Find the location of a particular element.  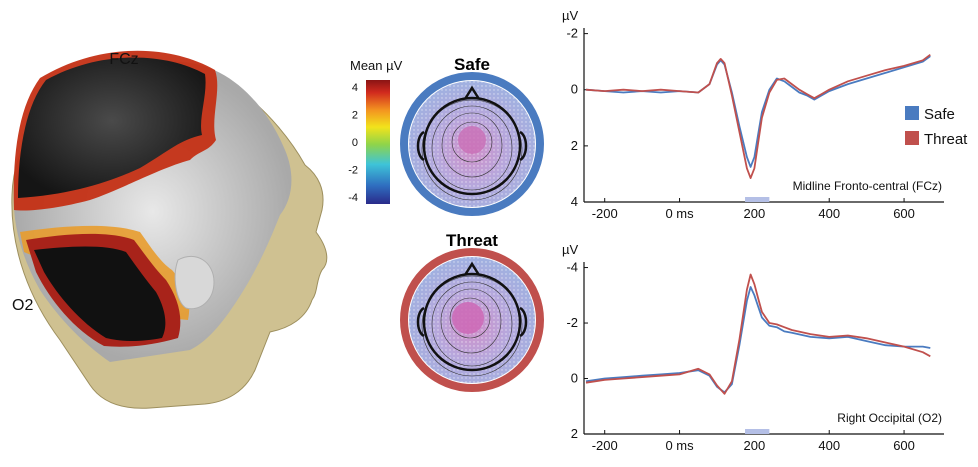

colorbar-tick-label: 0 is located at coordinates (355, 143).